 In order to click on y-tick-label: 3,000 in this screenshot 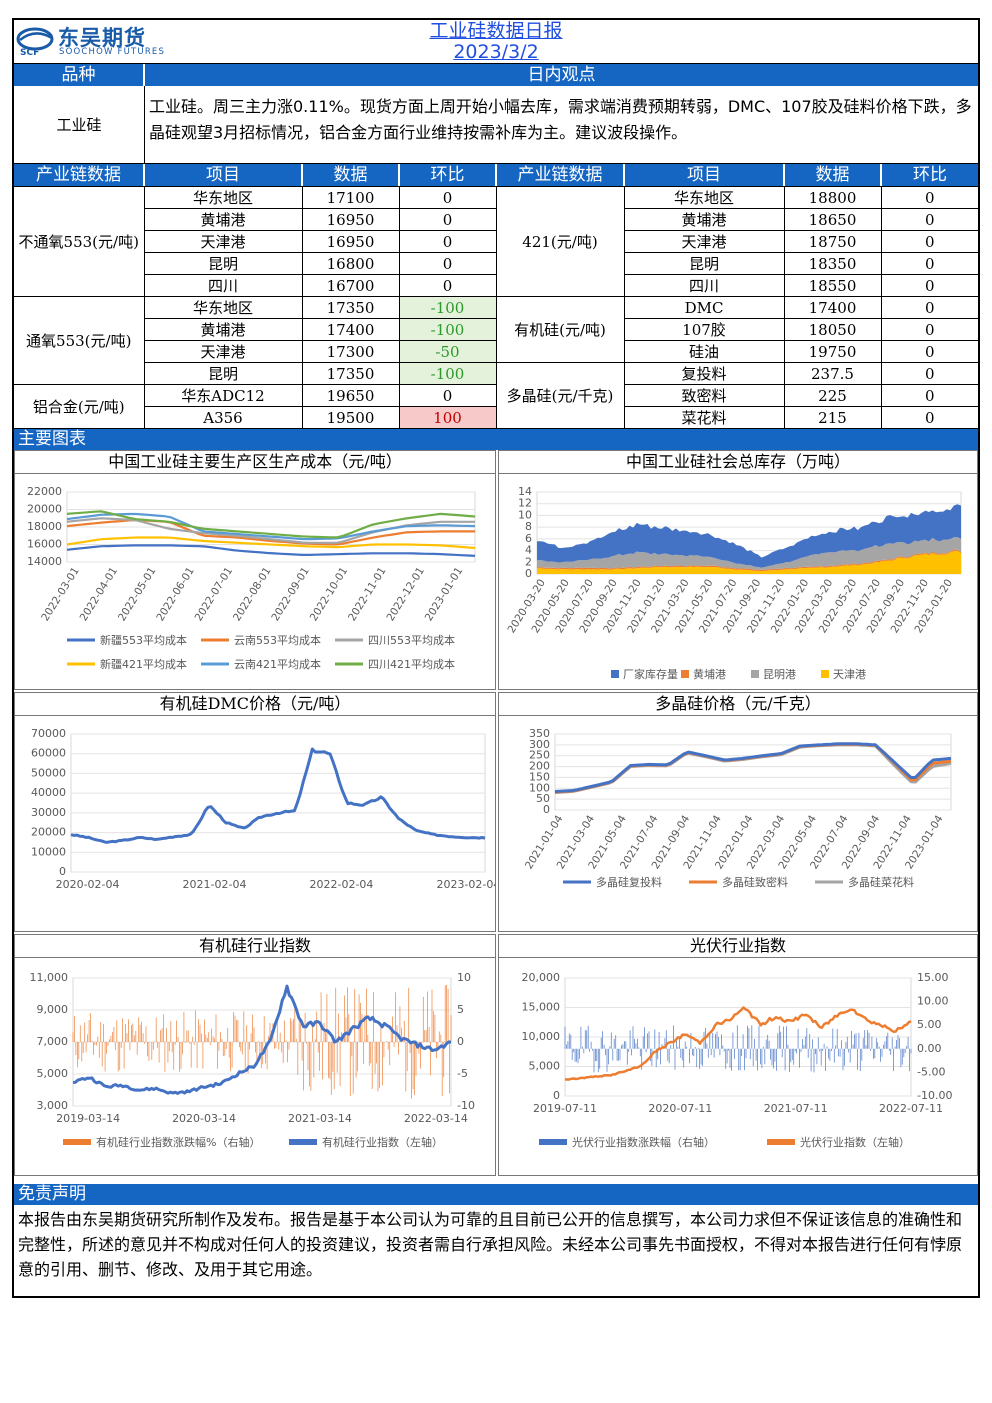, I will do `click(53, 1105)`.